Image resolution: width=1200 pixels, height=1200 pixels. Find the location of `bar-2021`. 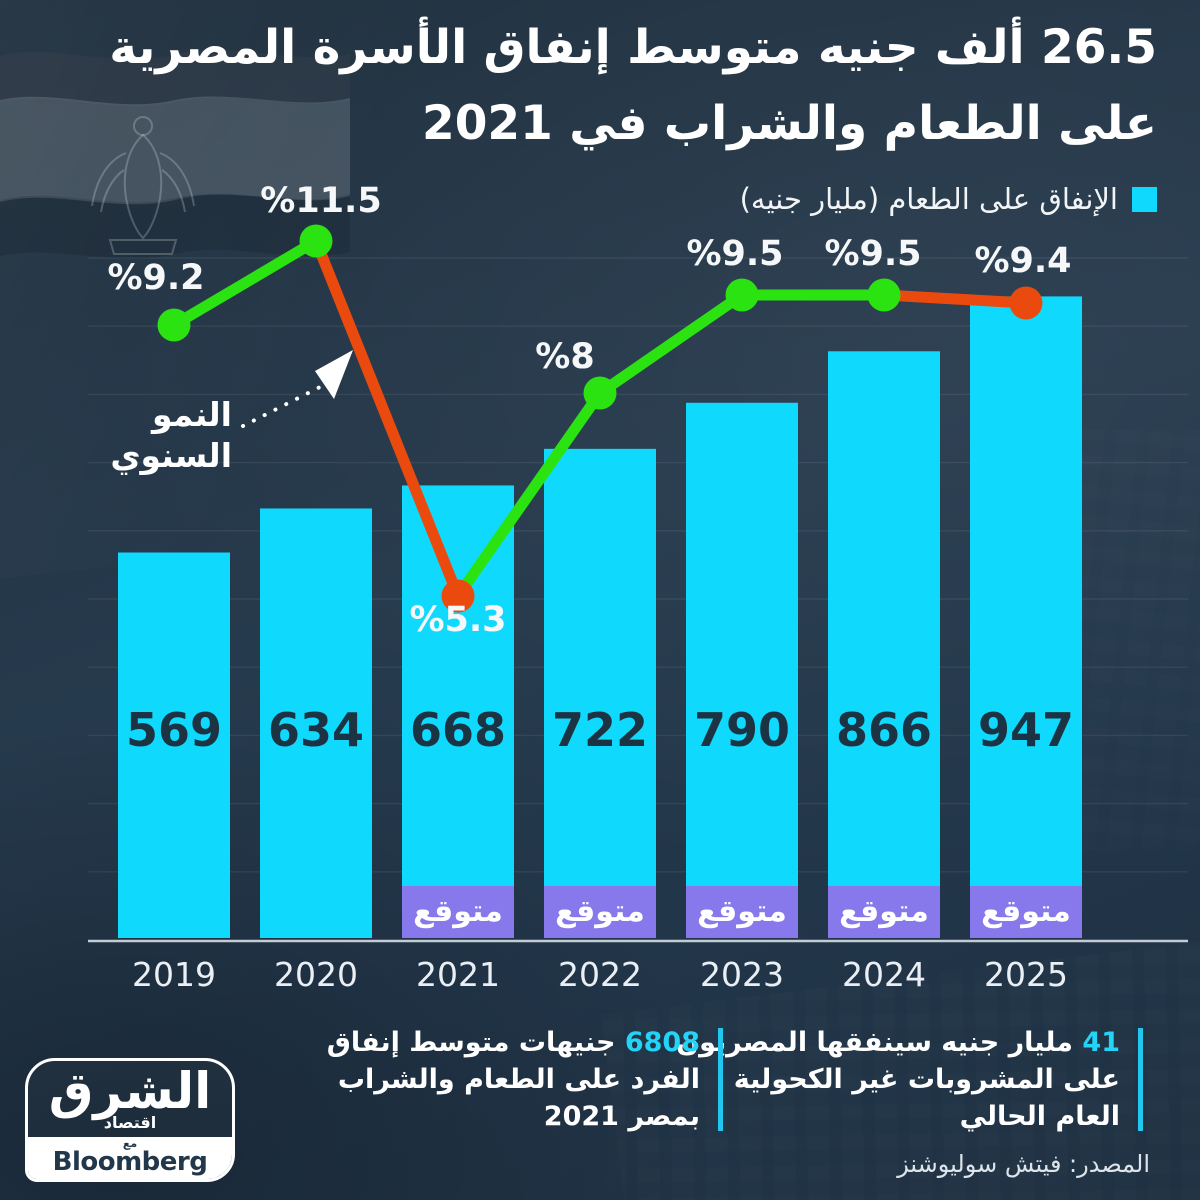

bar-2021 is located at coordinates (458, 711).